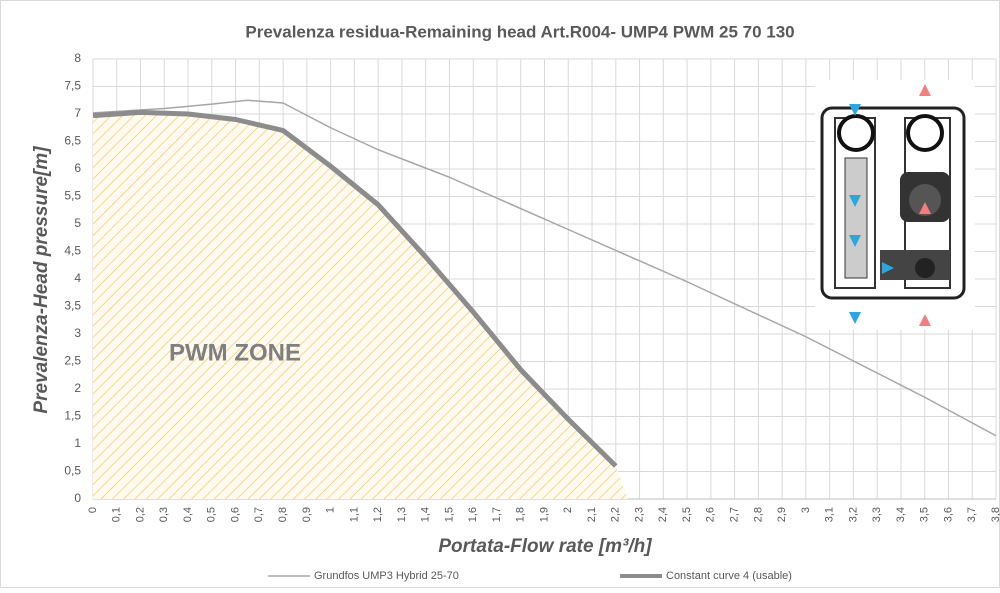 Image resolution: width=1000 pixels, height=593 pixels. Describe the element at coordinates (93, 510) in the screenshot. I see `x-tick-label: 0` at that location.